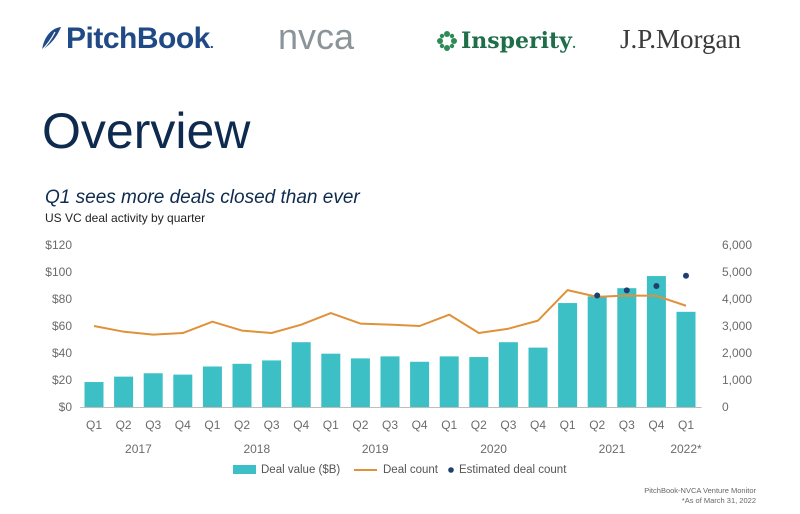 The height and width of the screenshot is (514, 800). I want to click on y-right-tick-label: 2,000, so click(737, 353).